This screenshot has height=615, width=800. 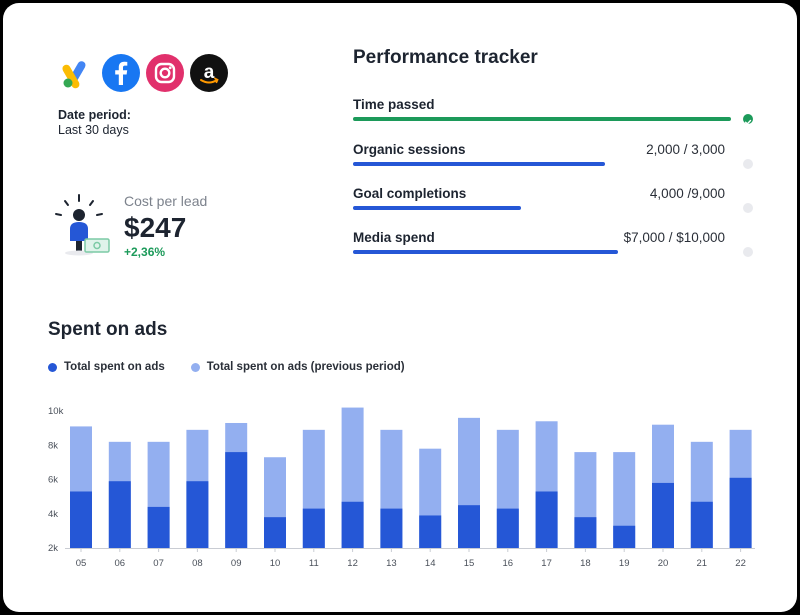 What do you see at coordinates (410, 193) in the screenshot?
I see `metric-label: Goal completions` at bounding box center [410, 193].